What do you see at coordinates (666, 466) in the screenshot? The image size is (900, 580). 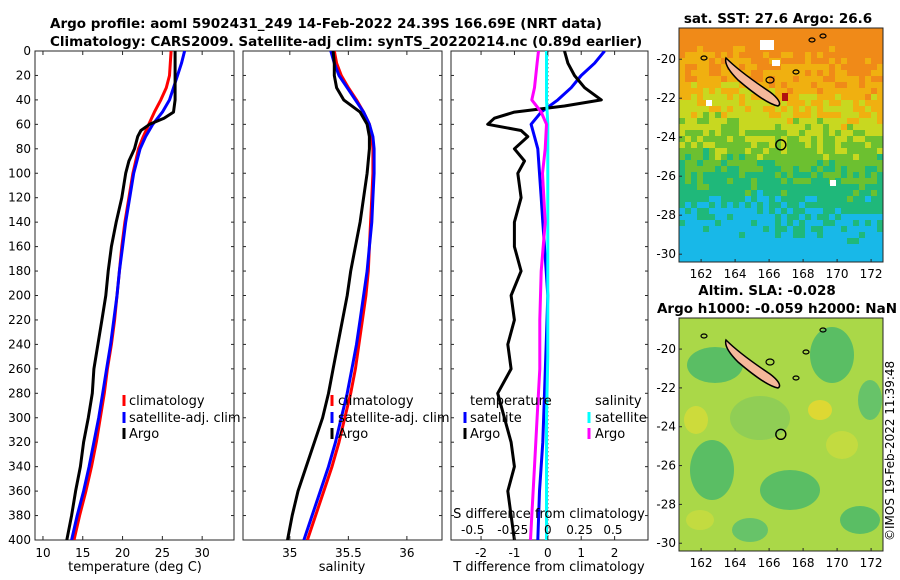 I see `map-lat-label: -26` at bounding box center [666, 466].